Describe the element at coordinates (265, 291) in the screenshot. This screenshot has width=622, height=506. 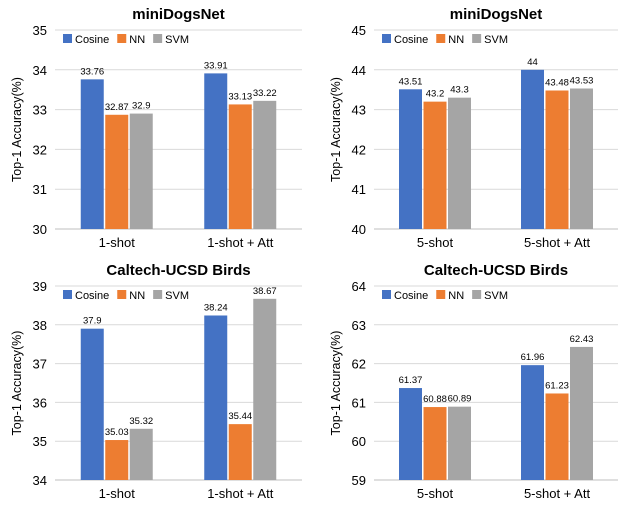
I see `data-label: 38.67` at that location.